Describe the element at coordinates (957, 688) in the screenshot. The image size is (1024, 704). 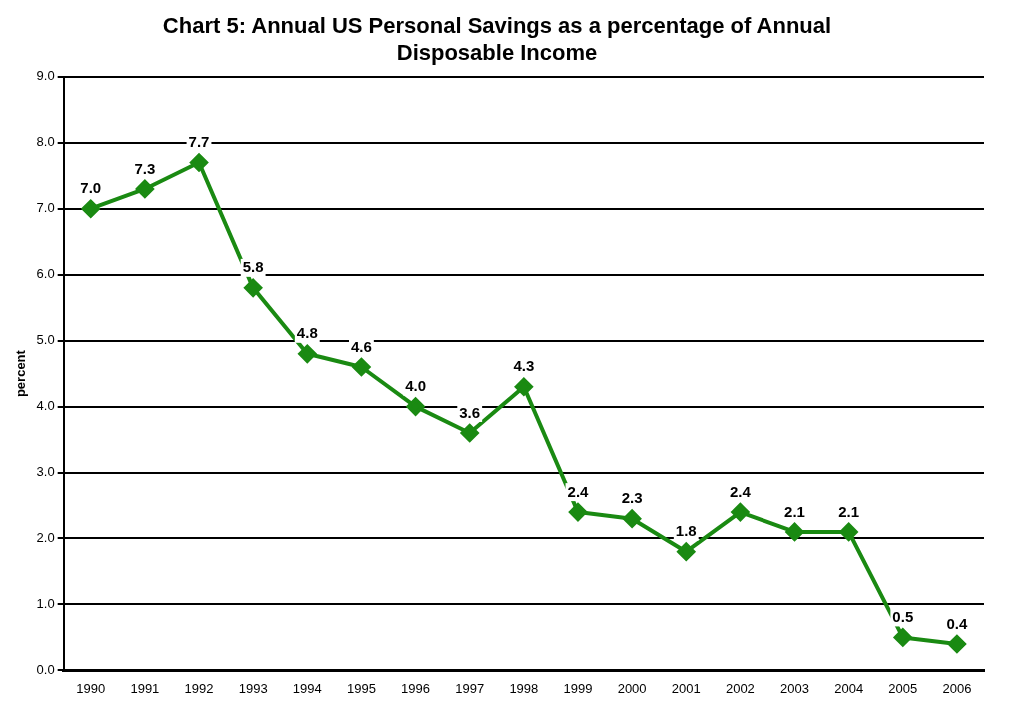
I see `x-tick-label: 2006` at that location.